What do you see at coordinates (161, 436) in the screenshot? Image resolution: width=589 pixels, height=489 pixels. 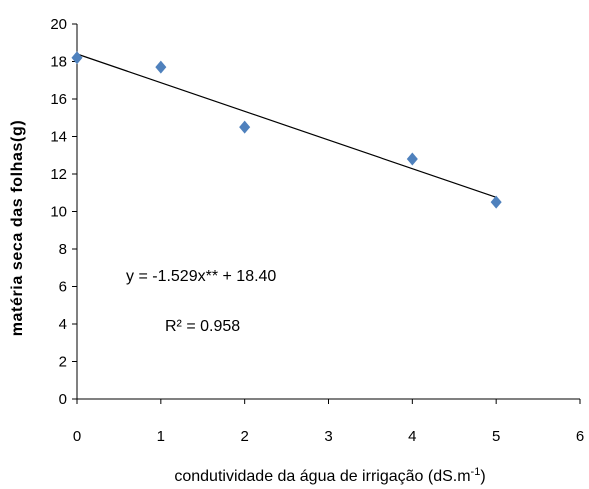 I see `x-tick-label: 1` at bounding box center [161, 436].